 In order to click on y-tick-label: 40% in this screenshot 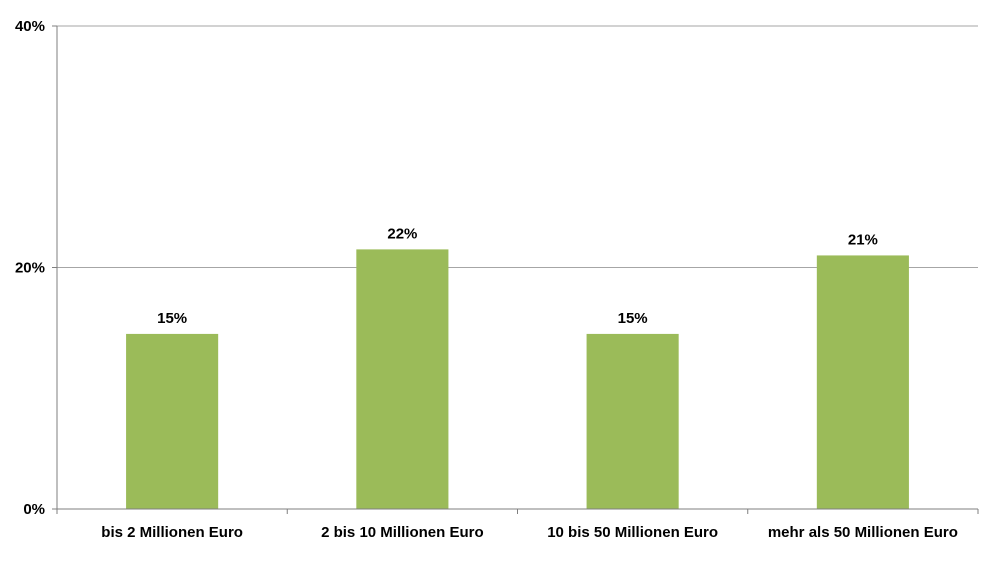, I will do `click(30, 26)`.